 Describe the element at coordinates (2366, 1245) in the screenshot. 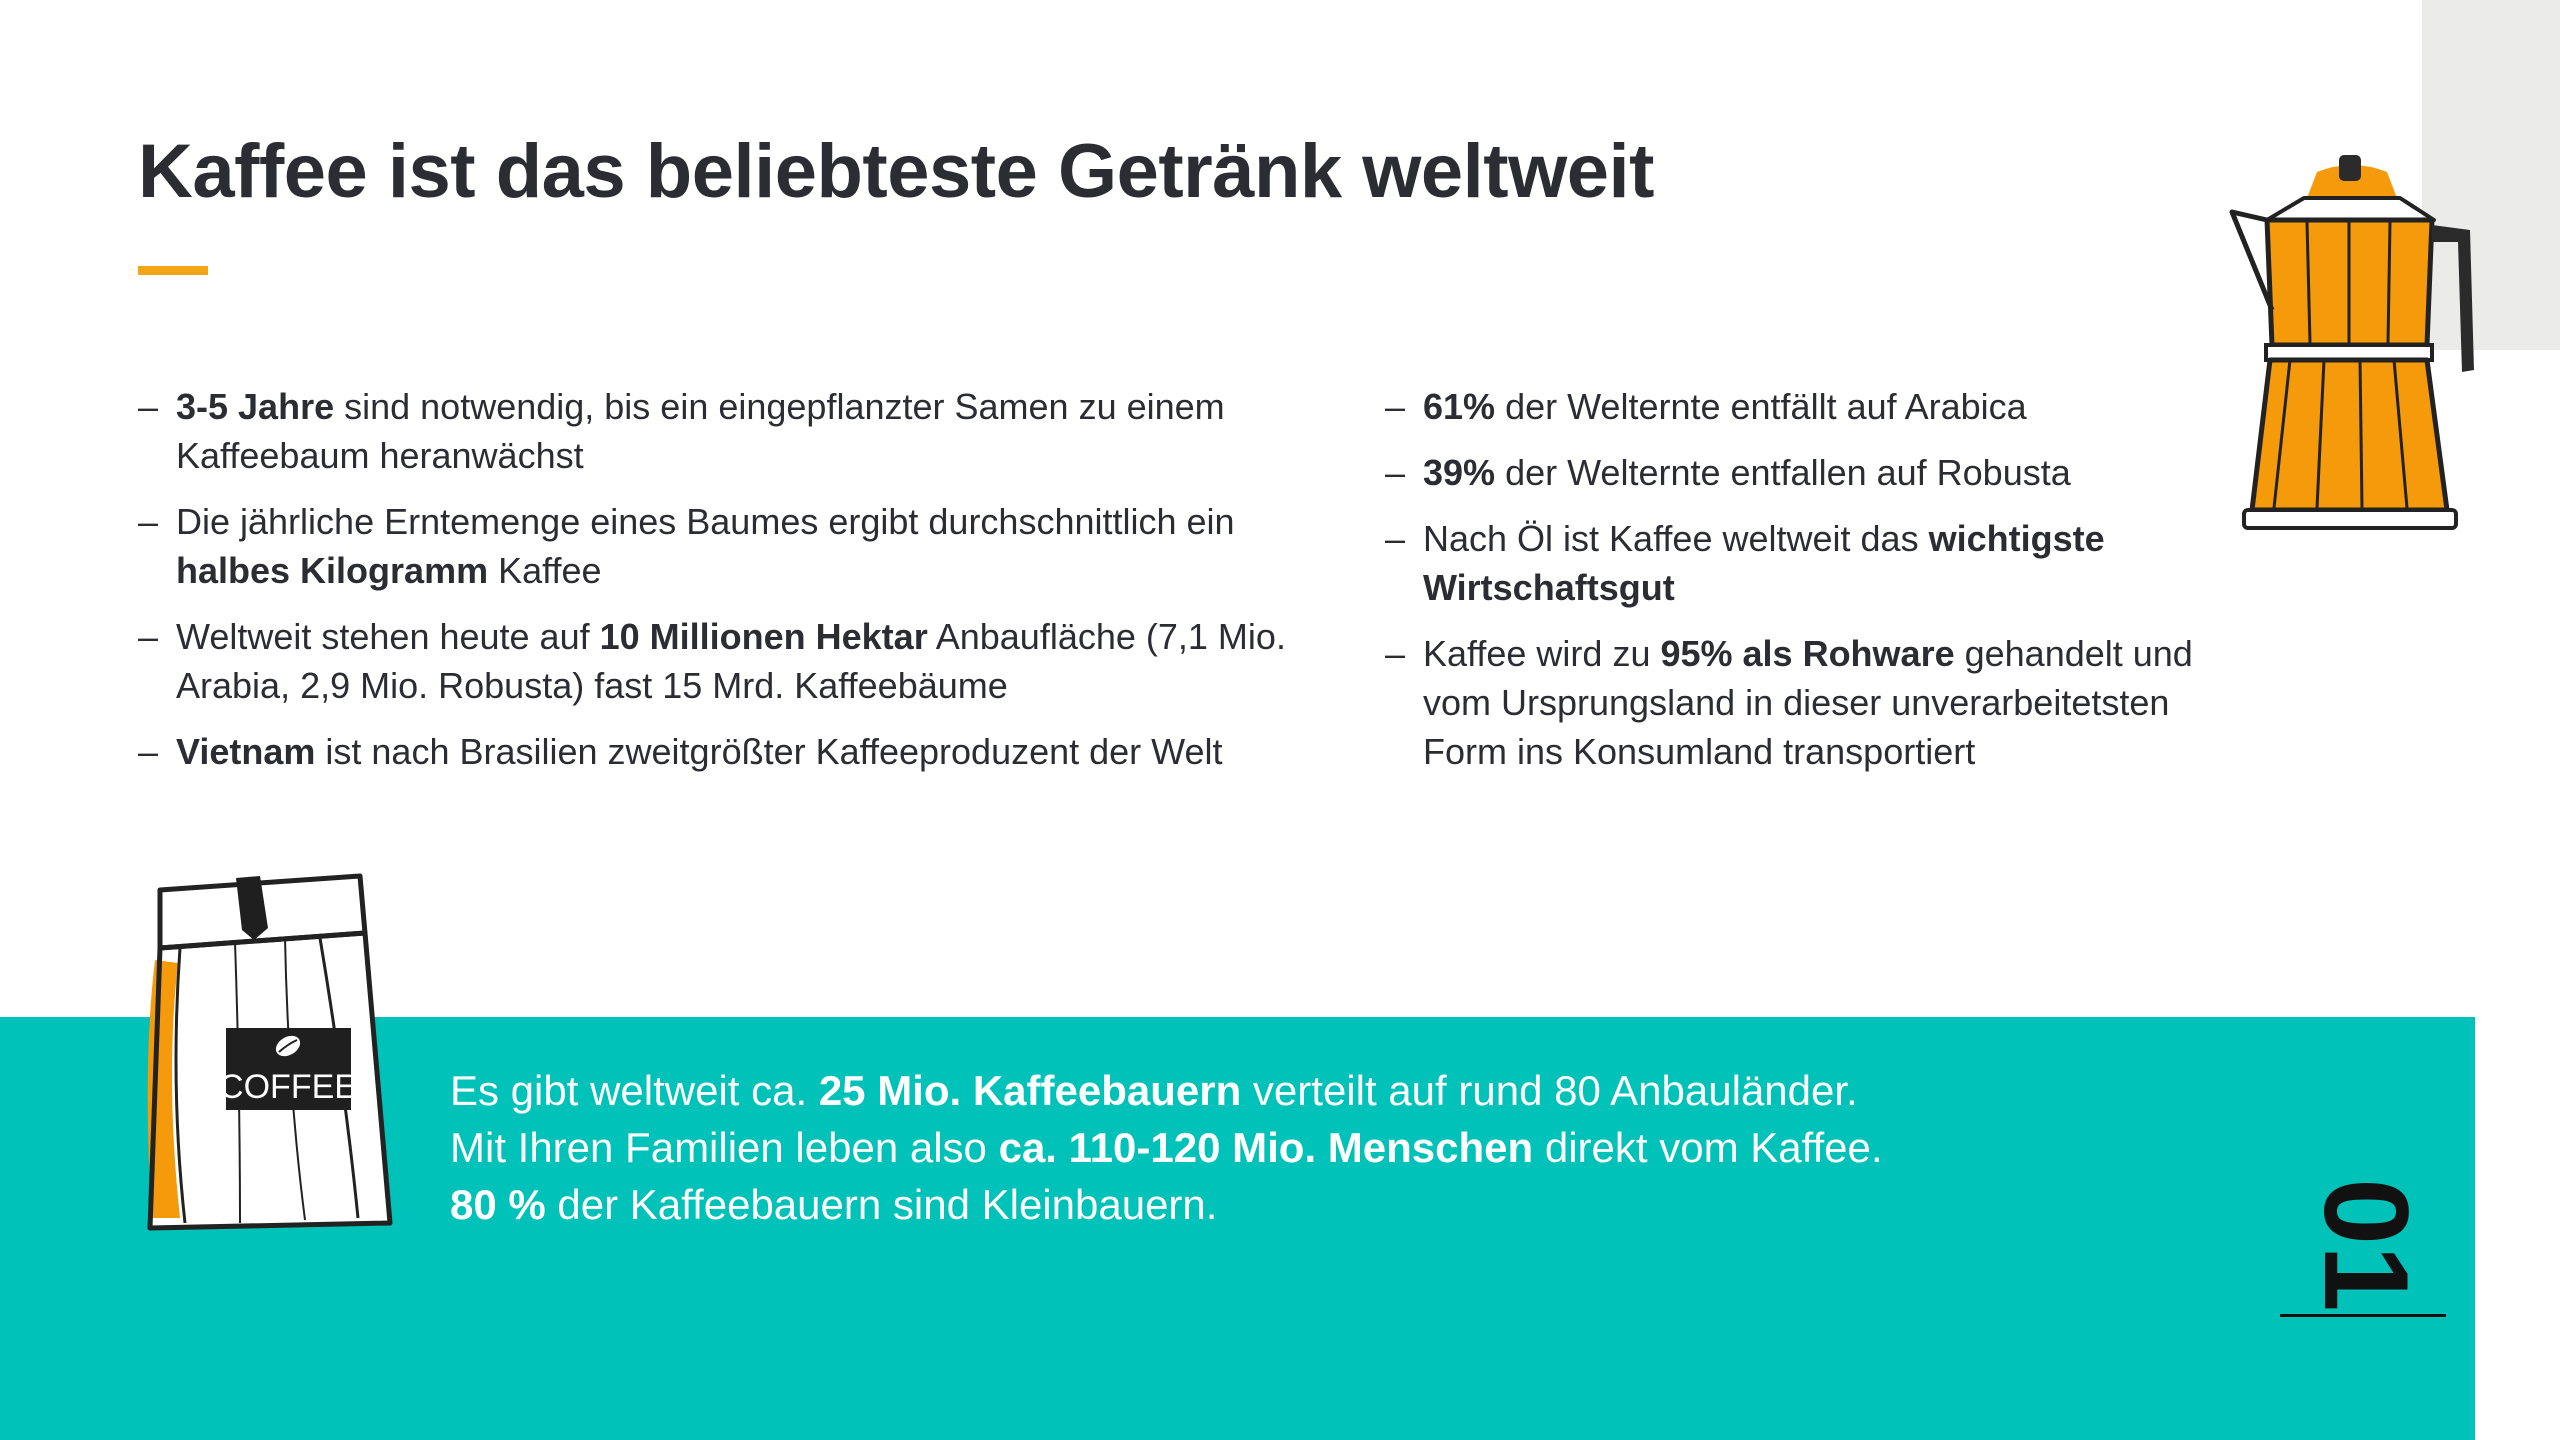

I see `page-number: 01` at that location.